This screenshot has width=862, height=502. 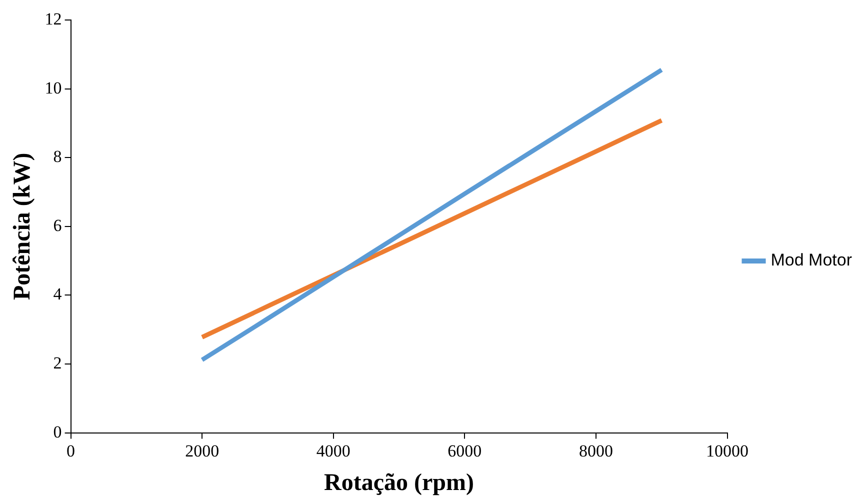 I want to click on y-tick-label: 6, so click(x=57, y=225).